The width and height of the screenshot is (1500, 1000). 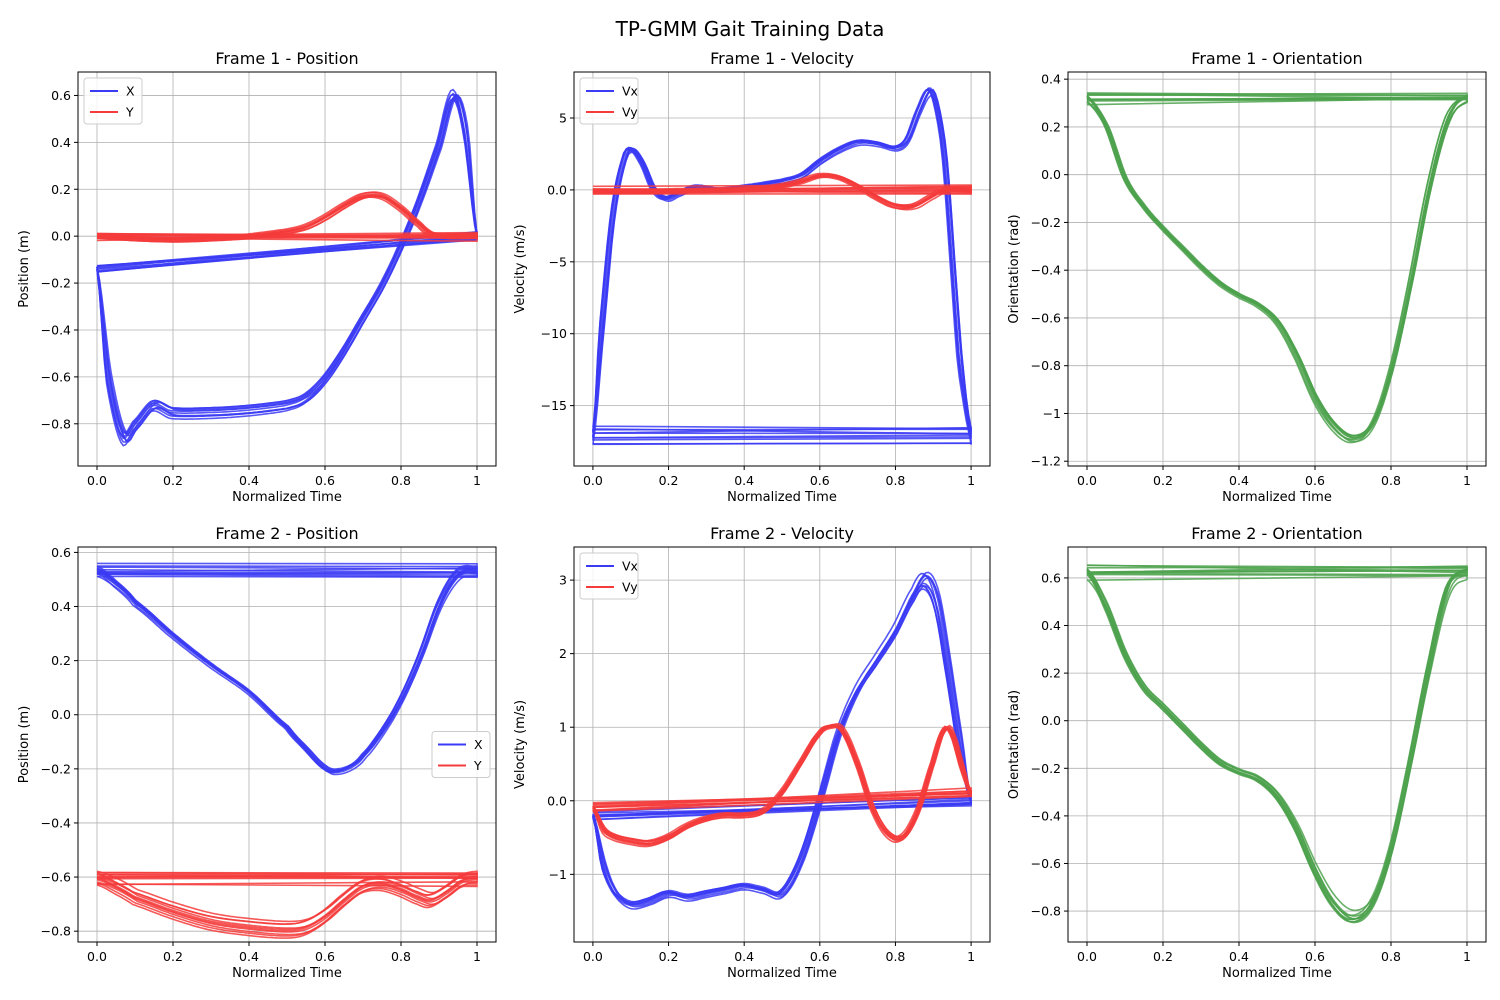 What do you see at coordinates (563, 653) in the screenshot?
I see `y-tick-label: 2` at bounding box center [563, 653].